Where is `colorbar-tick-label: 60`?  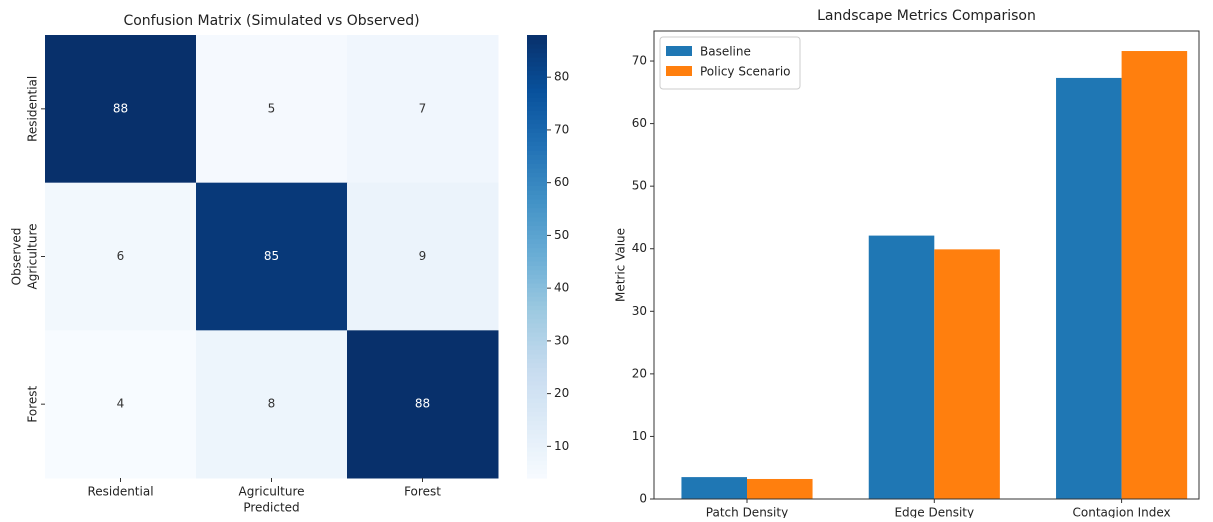 colorbar-tick-label: 60 is located at coordinates (561, 182).